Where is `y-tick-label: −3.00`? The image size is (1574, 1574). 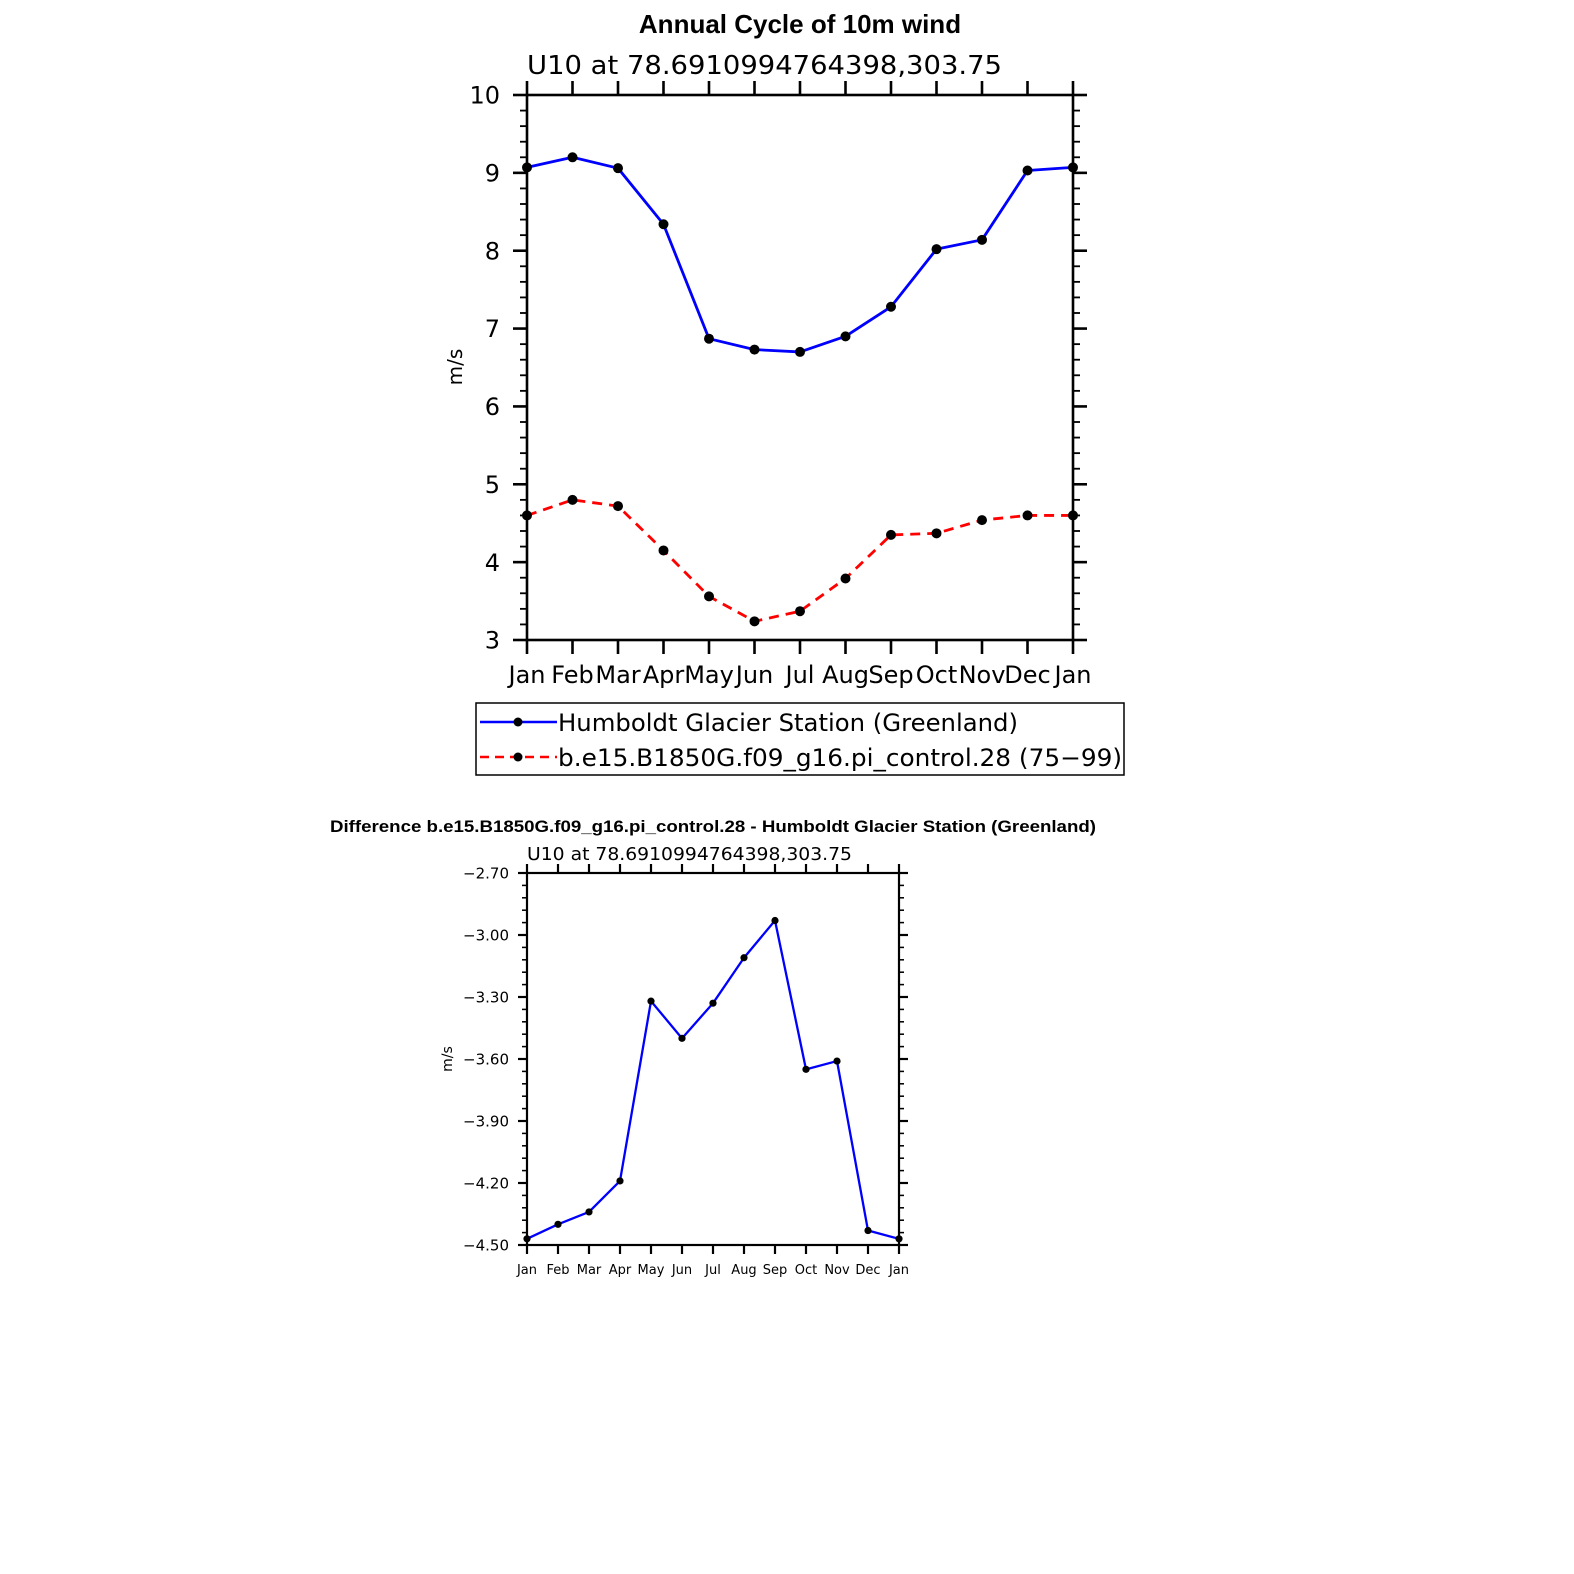 y-tick-label: −3.00 is located at coordinates (486, 935).